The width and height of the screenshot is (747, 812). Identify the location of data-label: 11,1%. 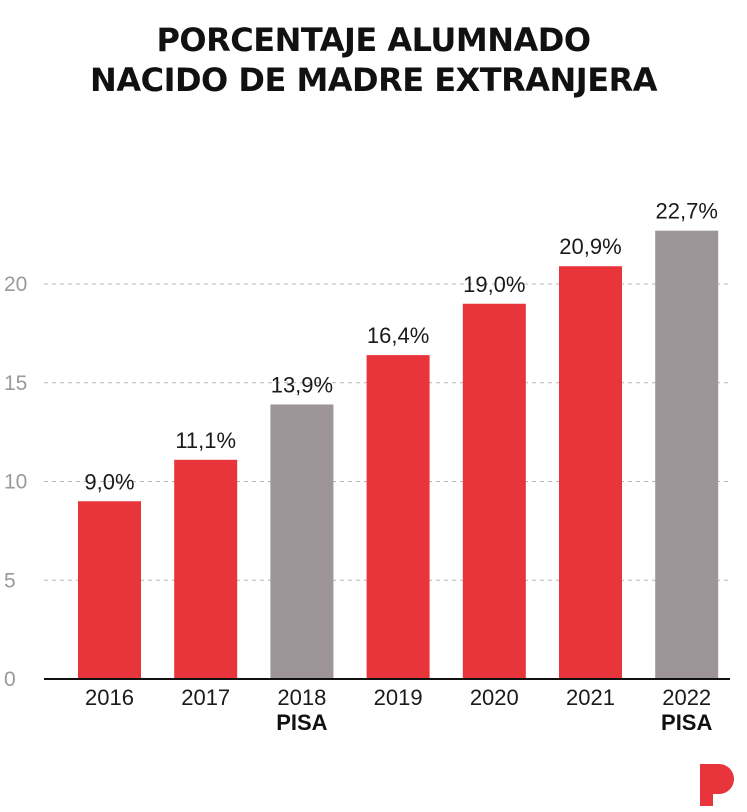
(205, 440).